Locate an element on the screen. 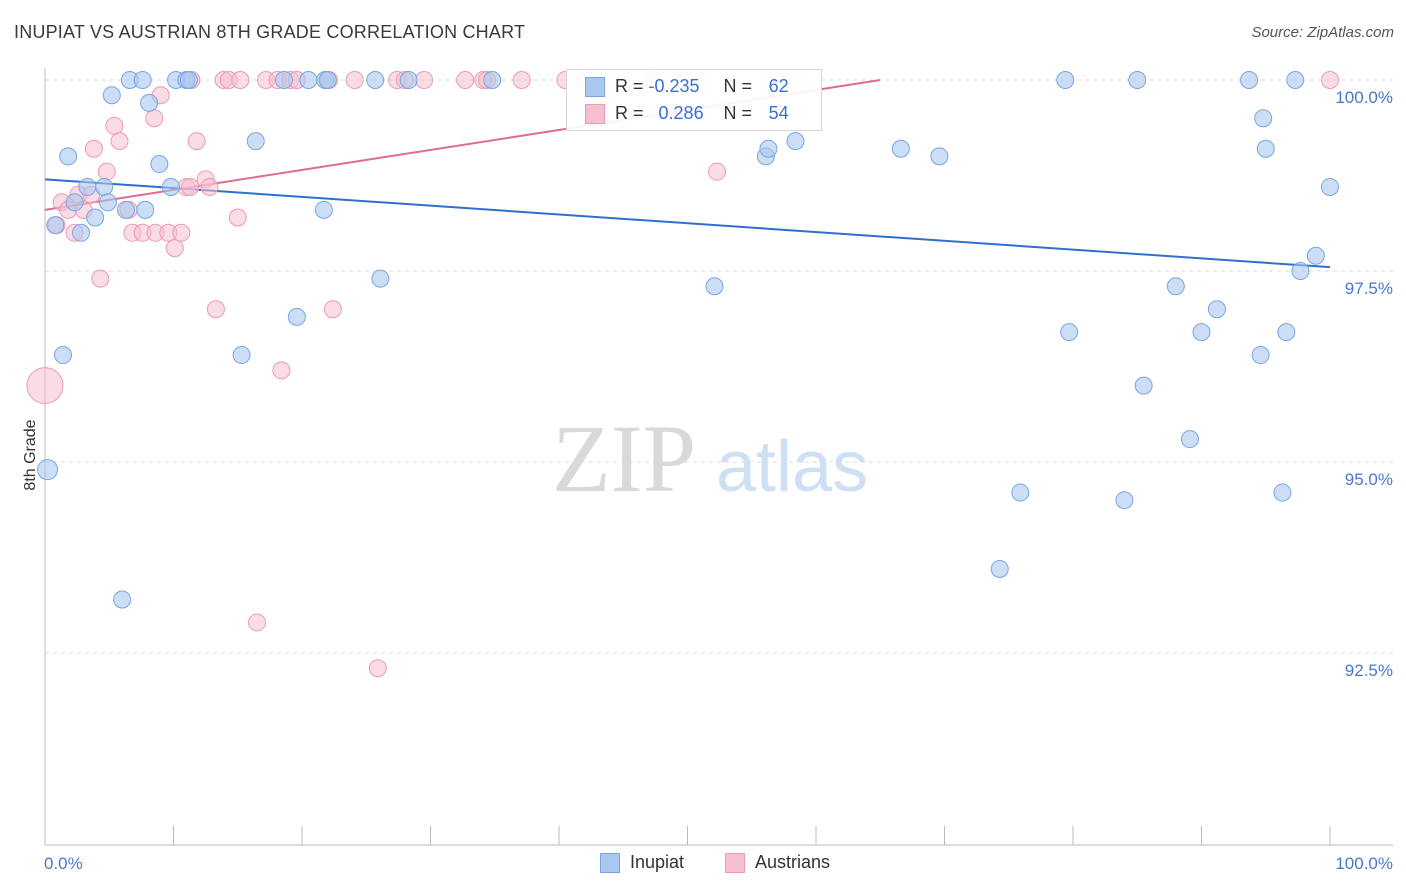  legend-label-austrians: Austrians is located at coordinates (793, 862).